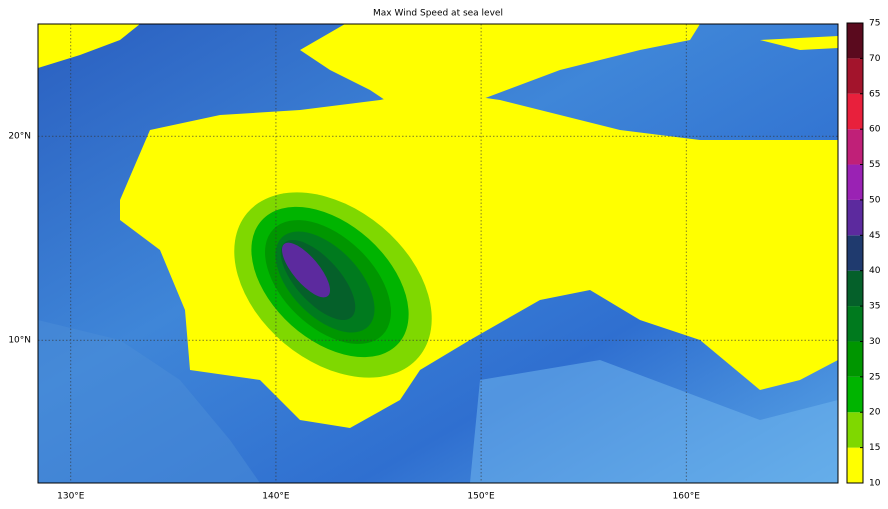 Image resolution: width=888 pixels, height=509 pixels. What do you see at coordinates (875, 271) in the screenshot?
I see `colorbar-label: 40` at bounding box center [875, 271].